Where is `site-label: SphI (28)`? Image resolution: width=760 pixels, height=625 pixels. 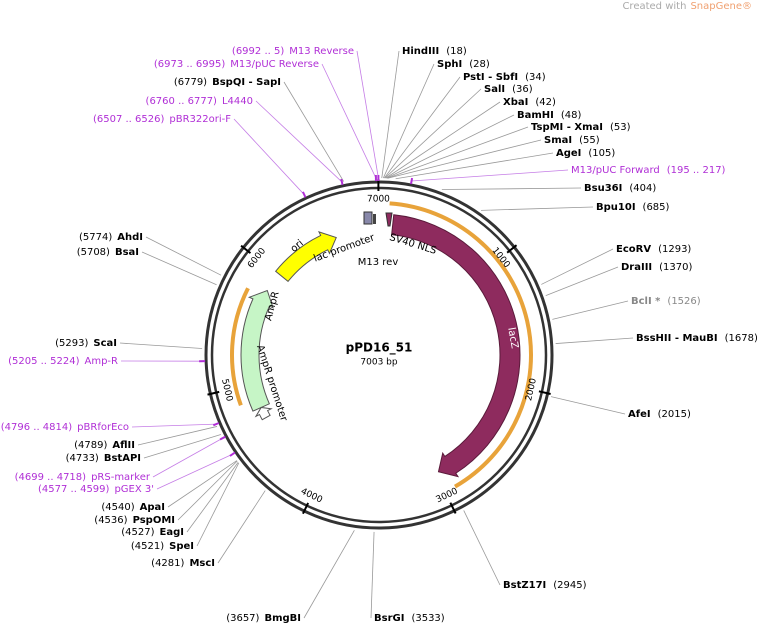
site-label: SphI (28) is located at coordinates (463, 64).